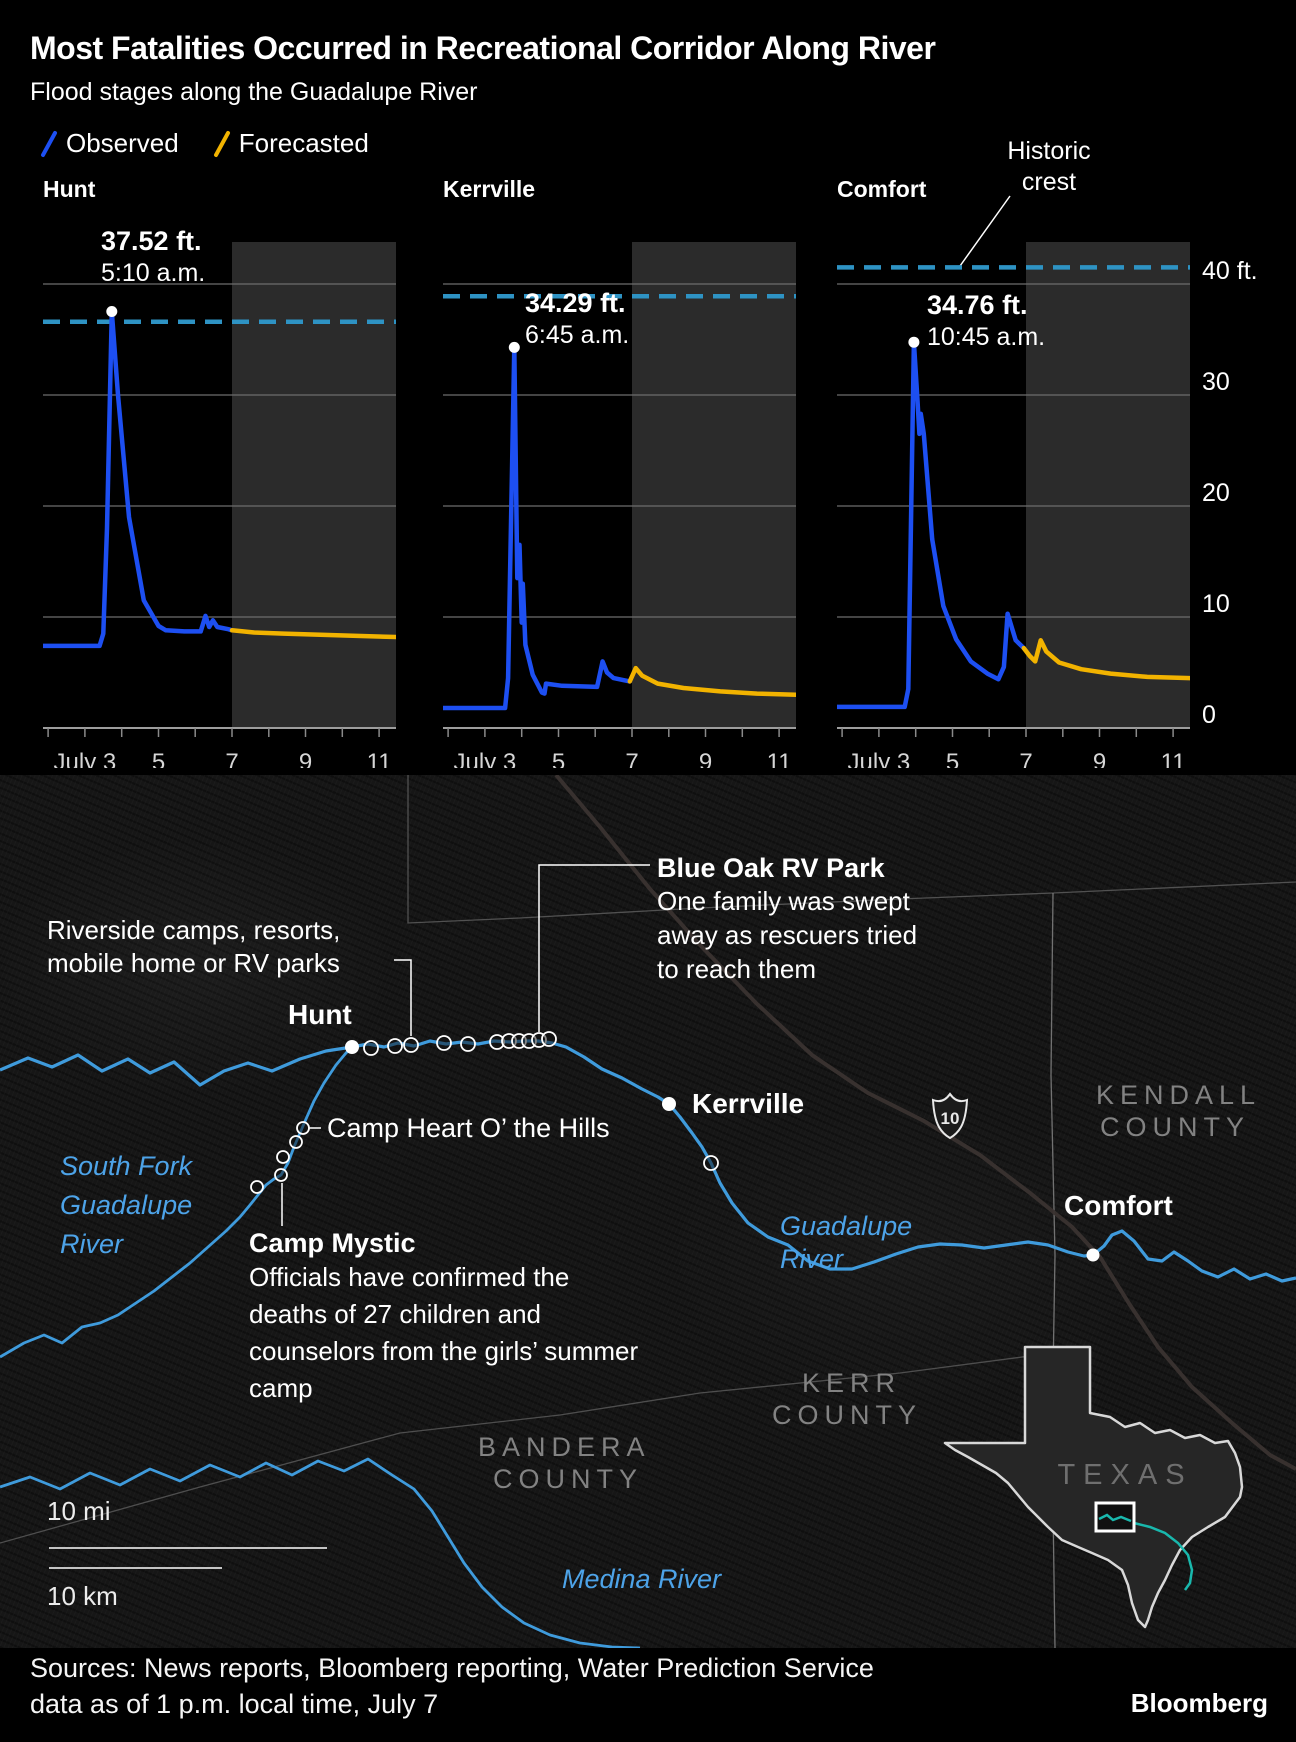  I want to click on guadalupe-river-path, so click(648, 1161).